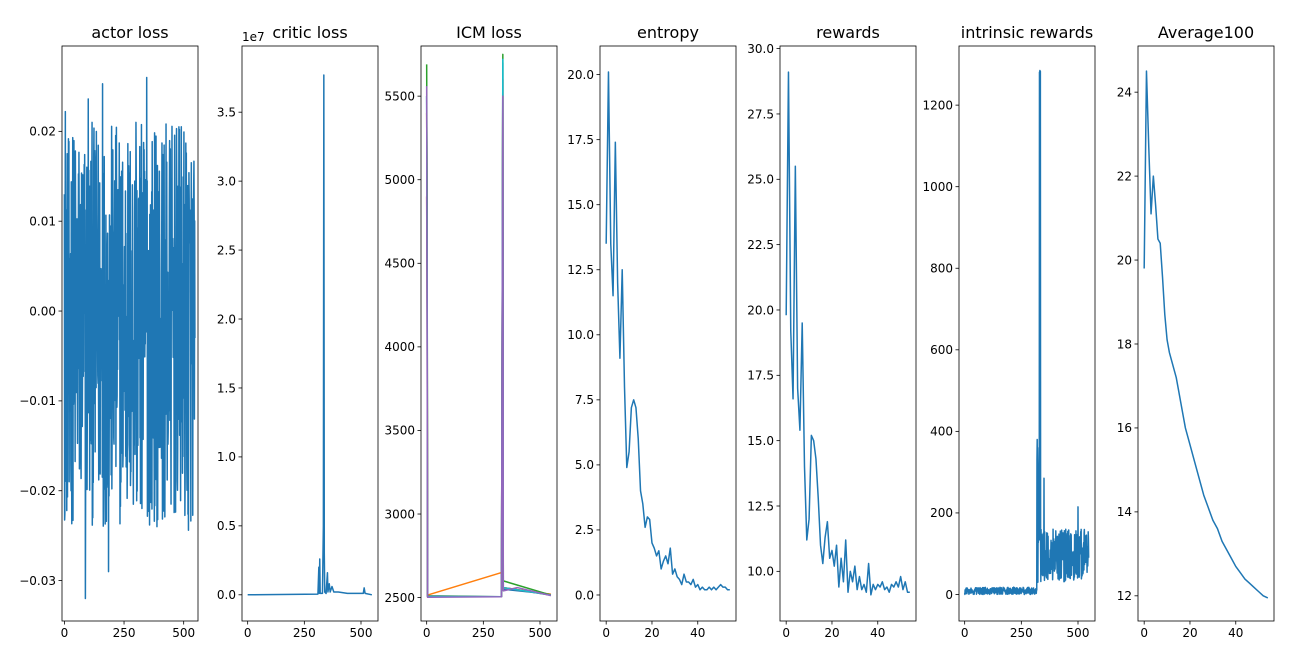 This screenshot has width=1296, height=670. What do you see at coordinates (37, 401) in the screenshot?
I see `y-tick-label: −0.01` at bounding box center [37, 401].